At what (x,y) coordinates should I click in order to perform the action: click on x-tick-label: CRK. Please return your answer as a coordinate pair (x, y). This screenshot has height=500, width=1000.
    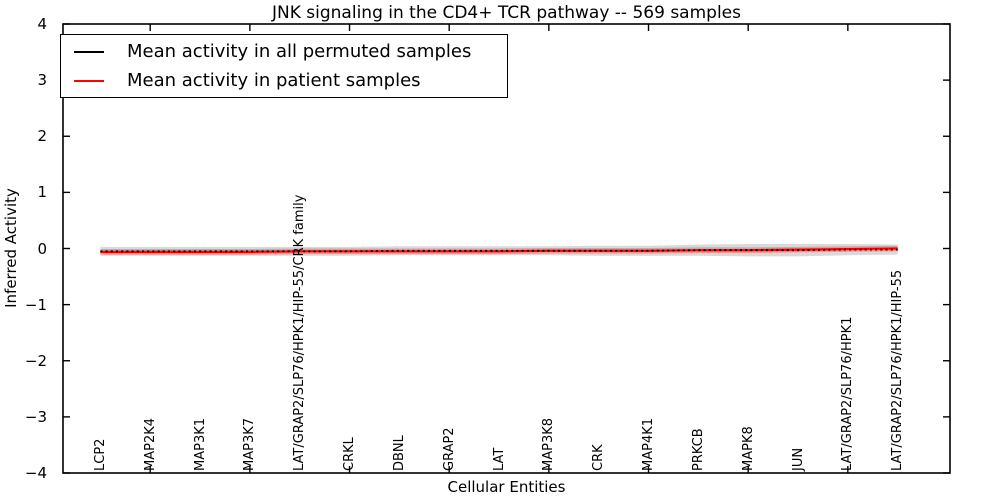
    Looking at the image, I should click on (599, 457).